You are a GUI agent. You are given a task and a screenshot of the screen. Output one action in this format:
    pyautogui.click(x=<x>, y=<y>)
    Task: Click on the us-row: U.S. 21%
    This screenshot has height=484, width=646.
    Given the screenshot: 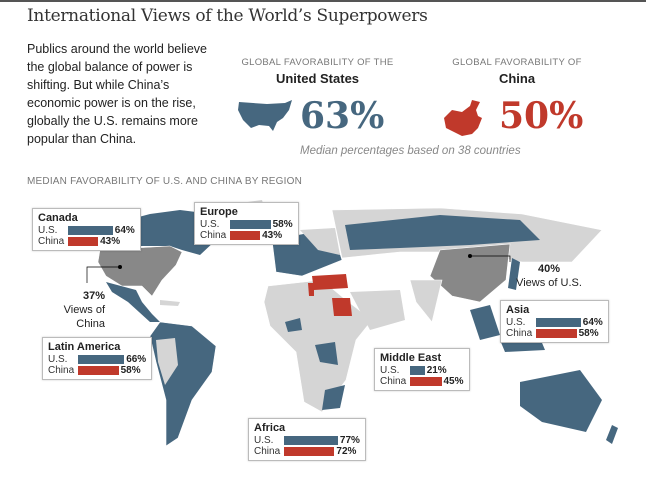 What is the action you would take?
    pyautogui.click(x=422, y=370)
    